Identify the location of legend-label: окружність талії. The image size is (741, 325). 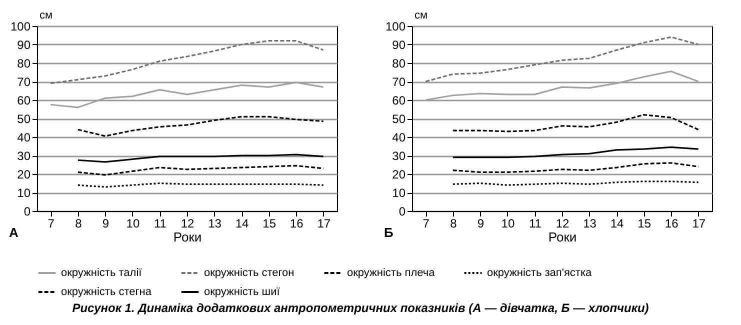
(101, 273).